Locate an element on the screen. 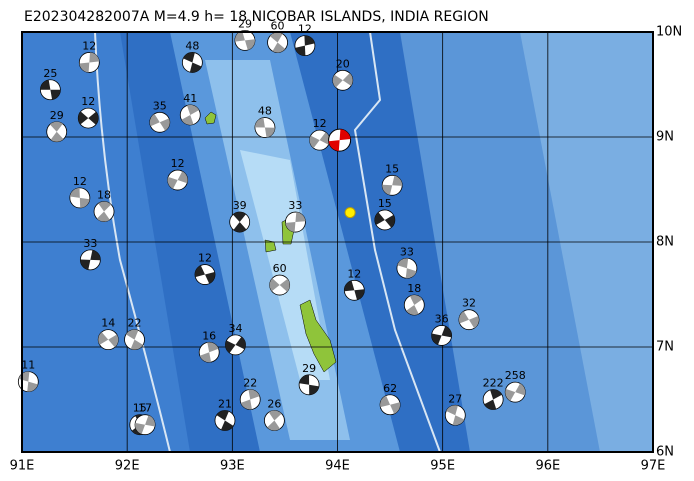 This screenshot has width=694, height=481. depth-label: 11 is located at coordinates (28, 365).